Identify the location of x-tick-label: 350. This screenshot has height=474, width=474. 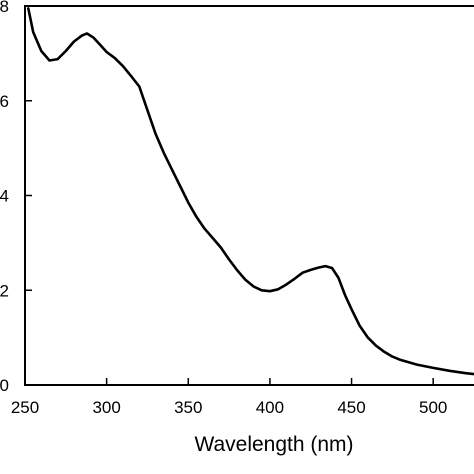
(188, 407).